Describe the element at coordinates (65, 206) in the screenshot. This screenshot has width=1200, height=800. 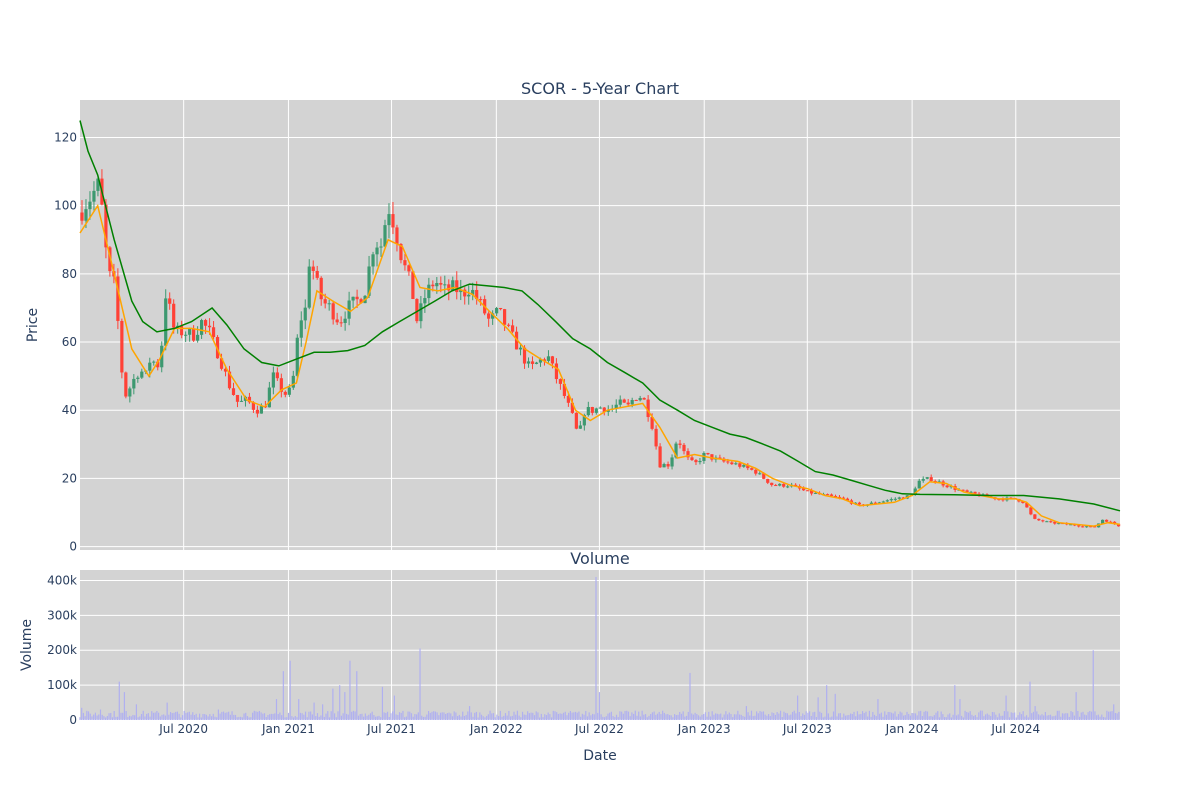
I see `price-y-tick-label: 100` at that location.